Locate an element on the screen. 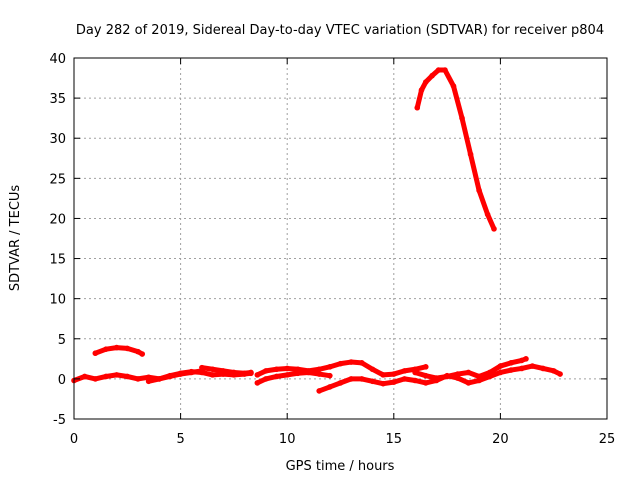  x-axis-label: GPS time / hours is located at coordinates (340, 466).